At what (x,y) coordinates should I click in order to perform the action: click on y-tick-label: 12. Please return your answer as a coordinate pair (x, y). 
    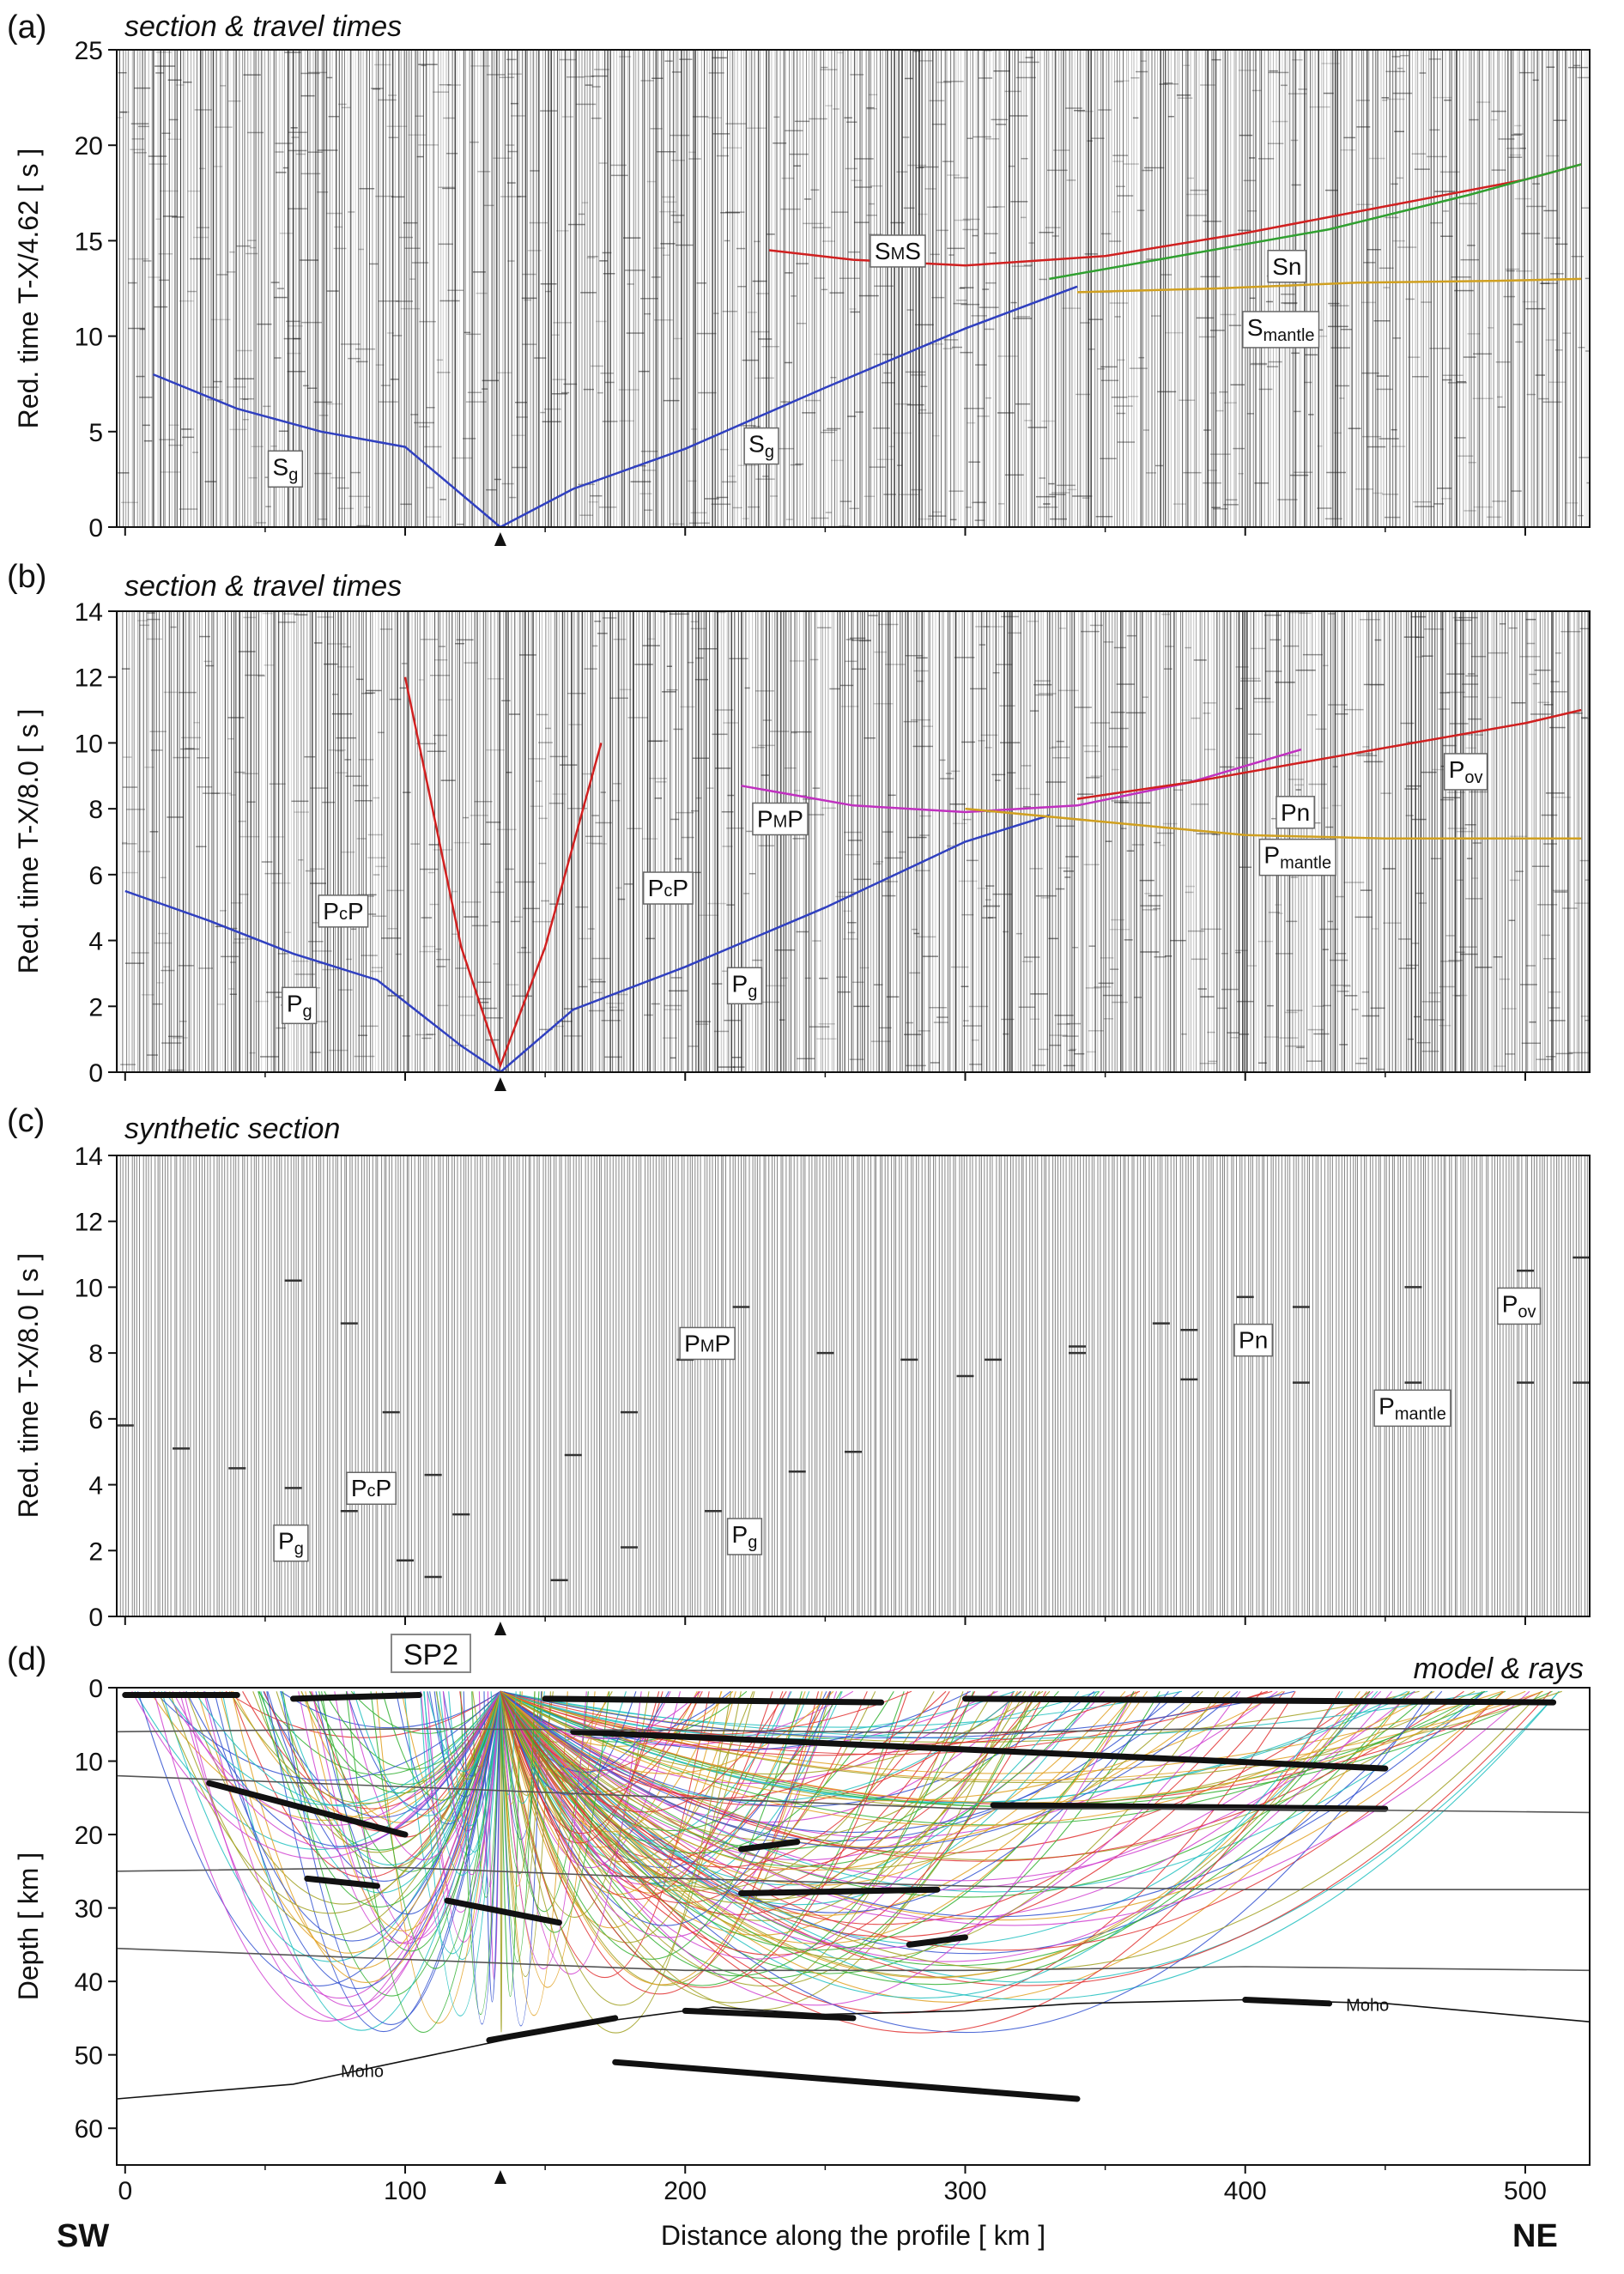
    Looking at the image, I should click on (89, 1223).